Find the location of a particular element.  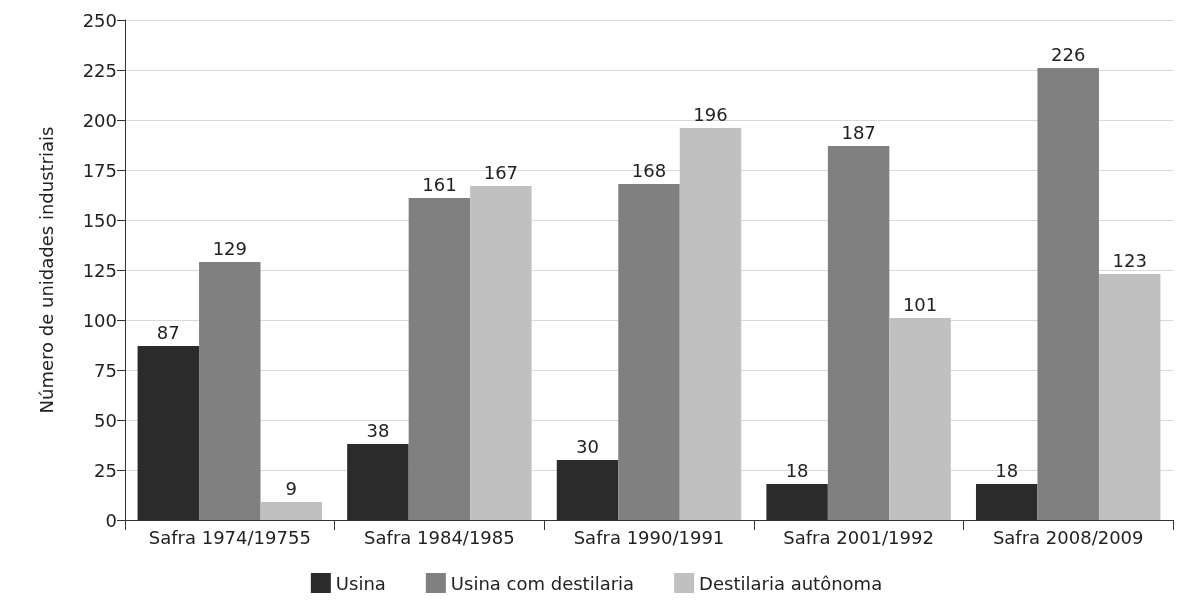

y-tick-label: 125 is located at coordinates (99, 270).